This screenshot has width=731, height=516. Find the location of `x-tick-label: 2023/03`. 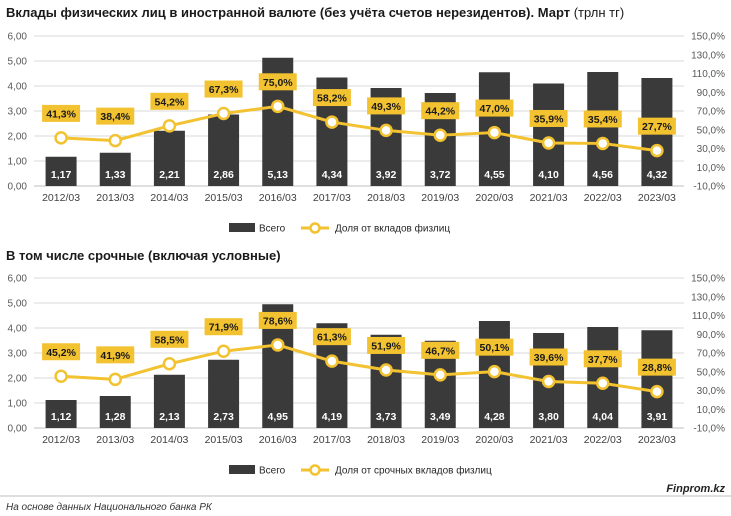

x-tick-label: 2023/03 is located at coordinates (657, 198).